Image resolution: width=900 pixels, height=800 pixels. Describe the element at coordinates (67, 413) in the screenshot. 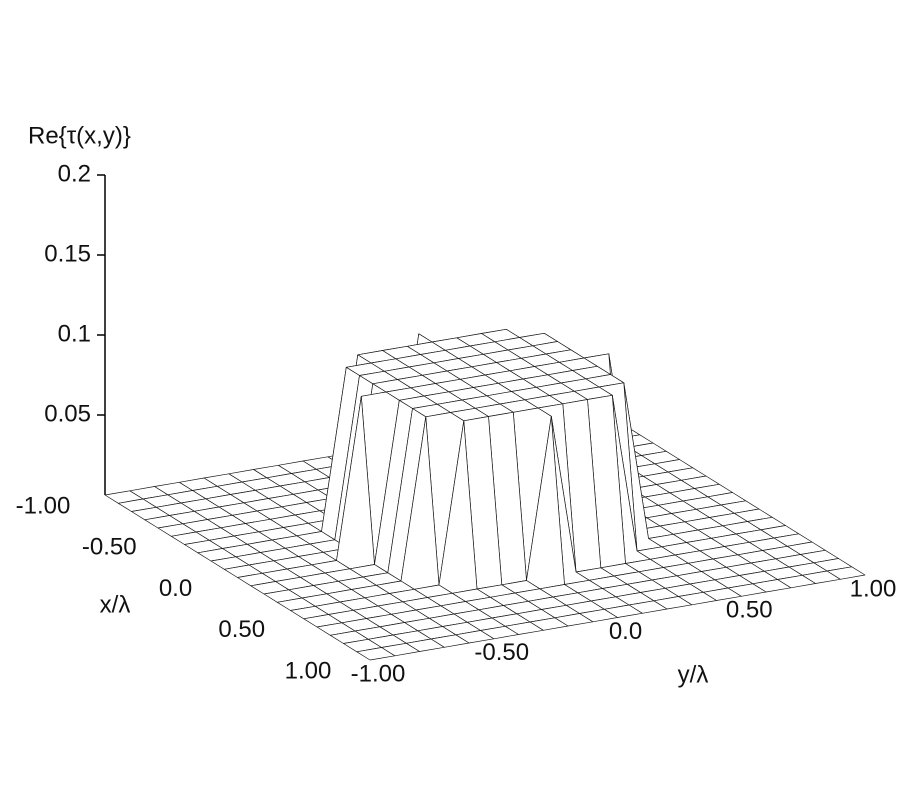

I see `z-tick-label: 0.05` at that location.